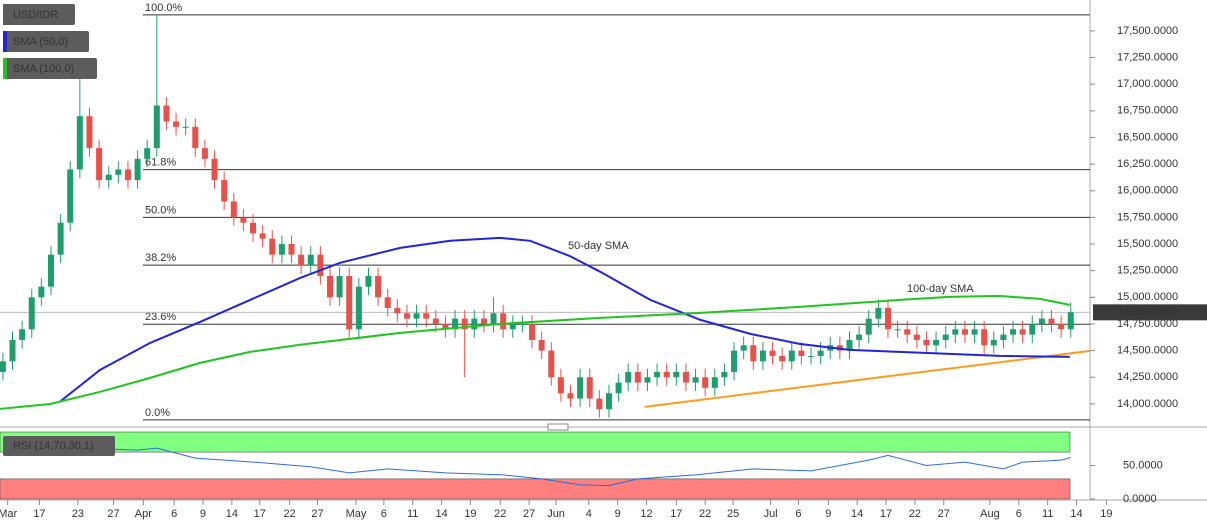 The width and height of the screenshot is (1207, 526). I want to click on fib-label: 23.6%, so click(160, 317).